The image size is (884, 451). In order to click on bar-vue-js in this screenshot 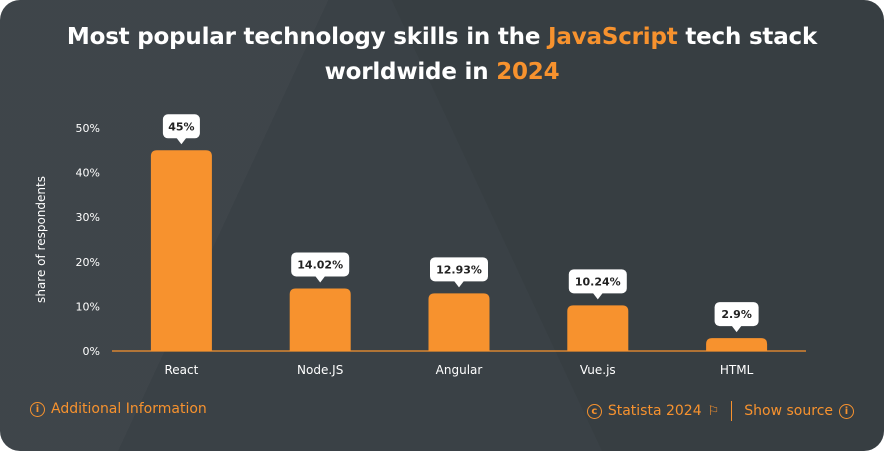, I will do `click(598, 328)`.